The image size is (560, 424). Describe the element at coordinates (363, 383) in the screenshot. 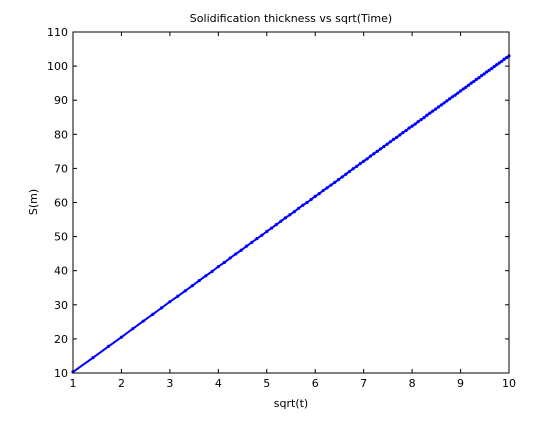

I see `x-tick-label: 7` at that location.